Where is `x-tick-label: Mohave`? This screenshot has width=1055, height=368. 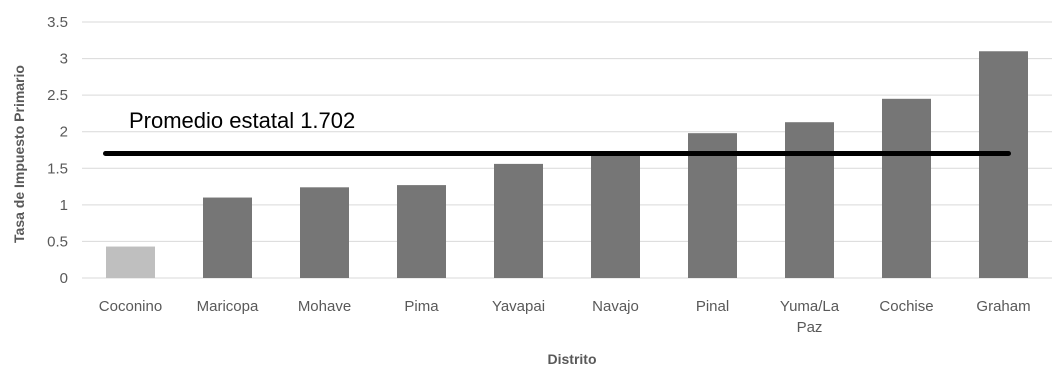
x-tick-label: Mohave is located at coordinates (324, 306).